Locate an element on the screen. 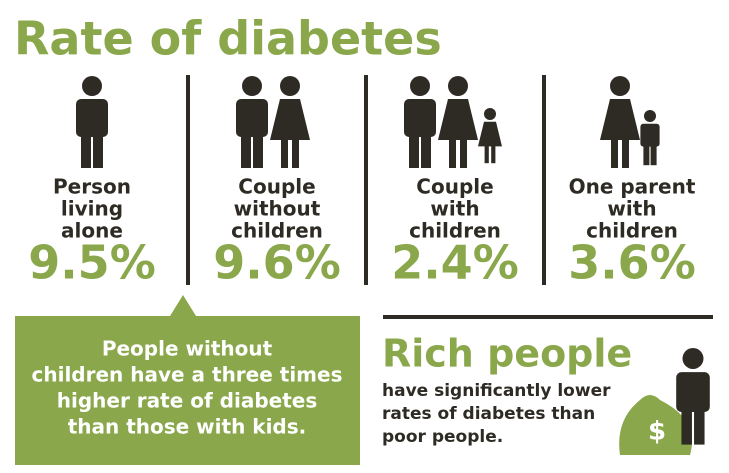  group-value: 2.4% is located at coordinates (455, 263).